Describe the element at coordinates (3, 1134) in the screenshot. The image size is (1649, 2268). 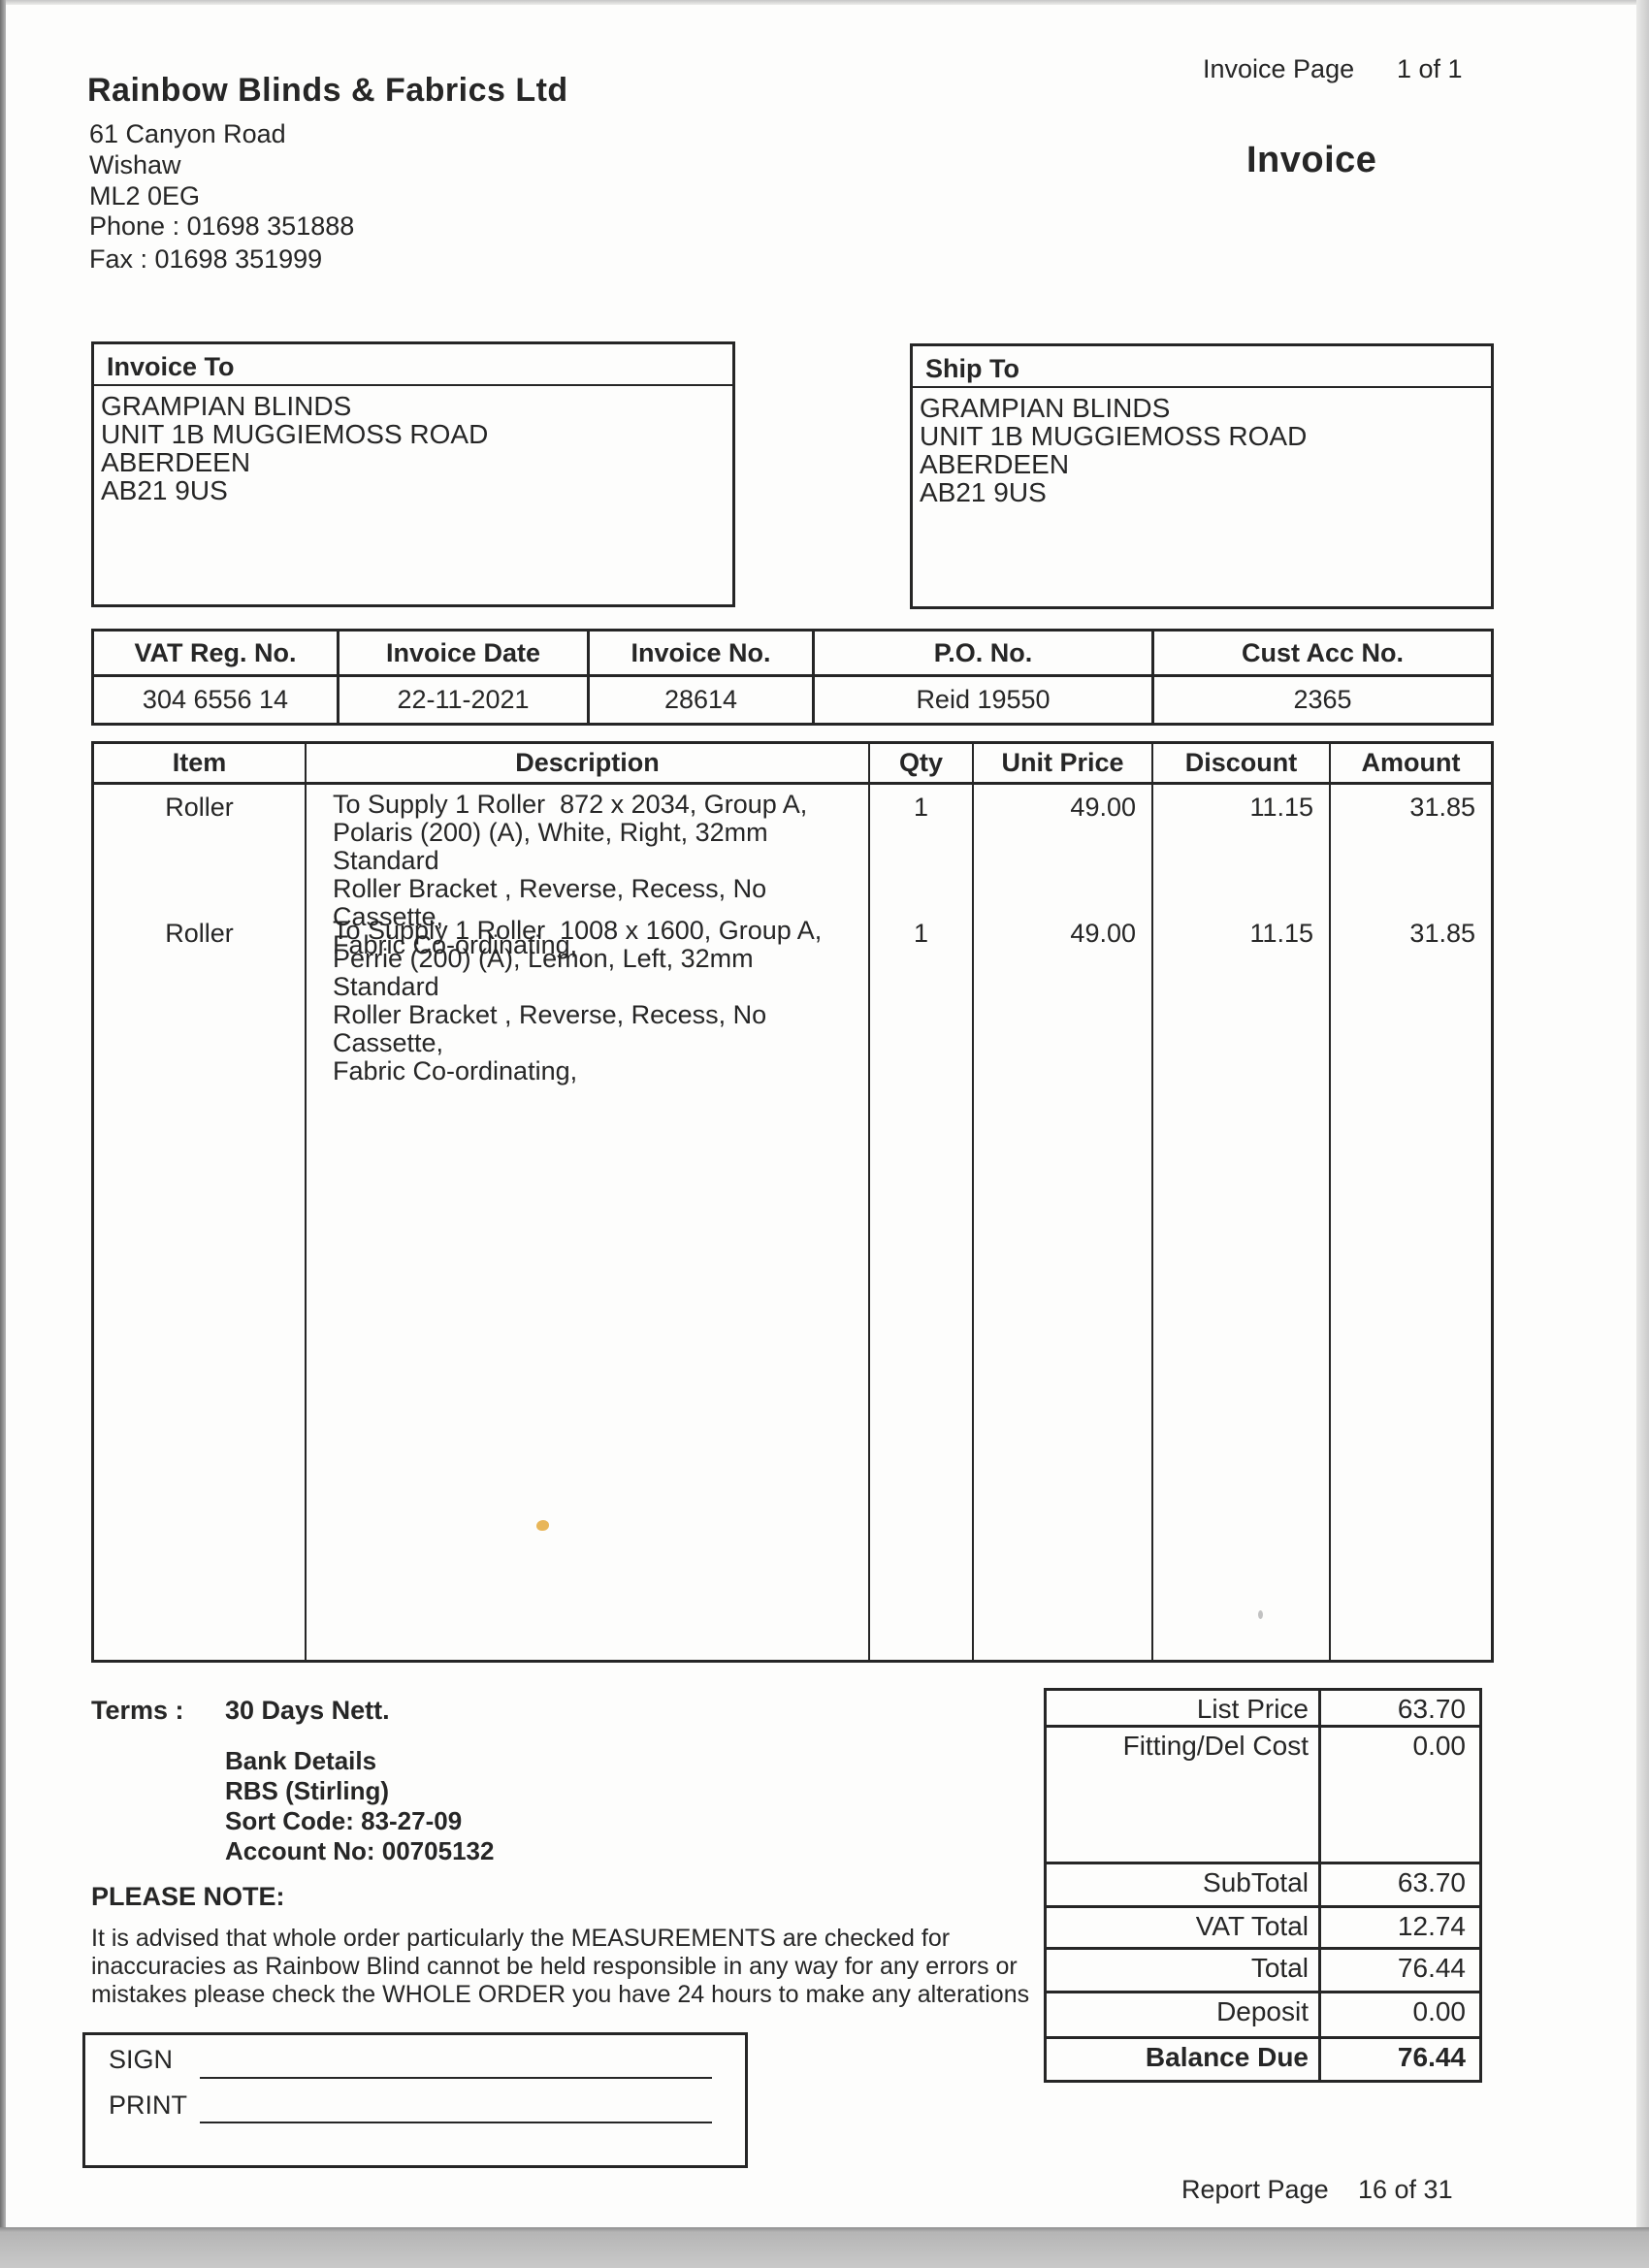
I see `scan-edge-left` at that location.